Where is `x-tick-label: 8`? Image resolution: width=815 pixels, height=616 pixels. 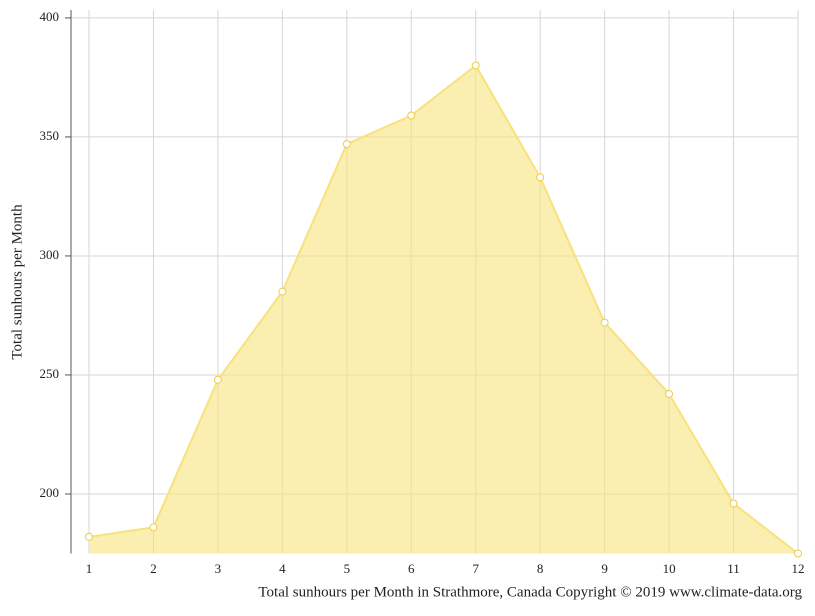
x-tick-label: 8 is located at coordinates (540, 568).